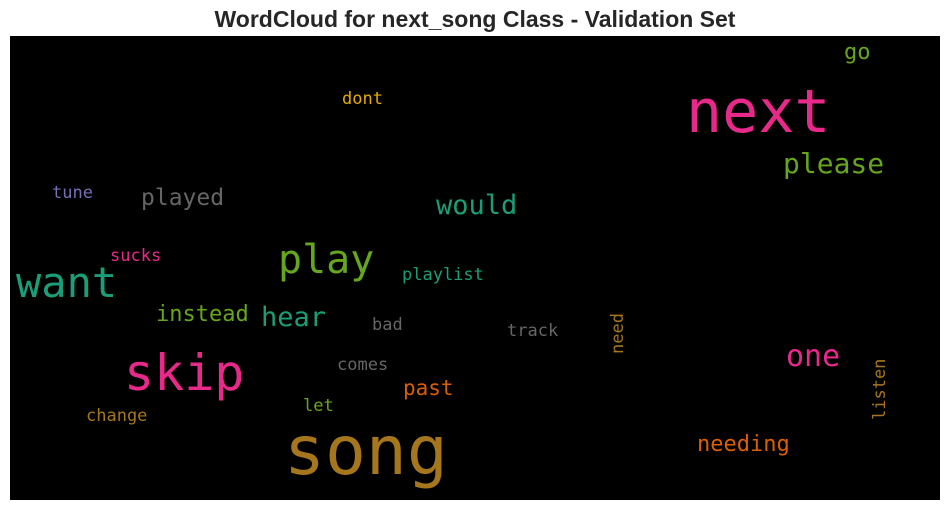 Image resolution: width=950 pixels, height=511 pixels. Describe the element at coordinates (184, 373) in the screenshot. I see `word-skip: skip` at that location.